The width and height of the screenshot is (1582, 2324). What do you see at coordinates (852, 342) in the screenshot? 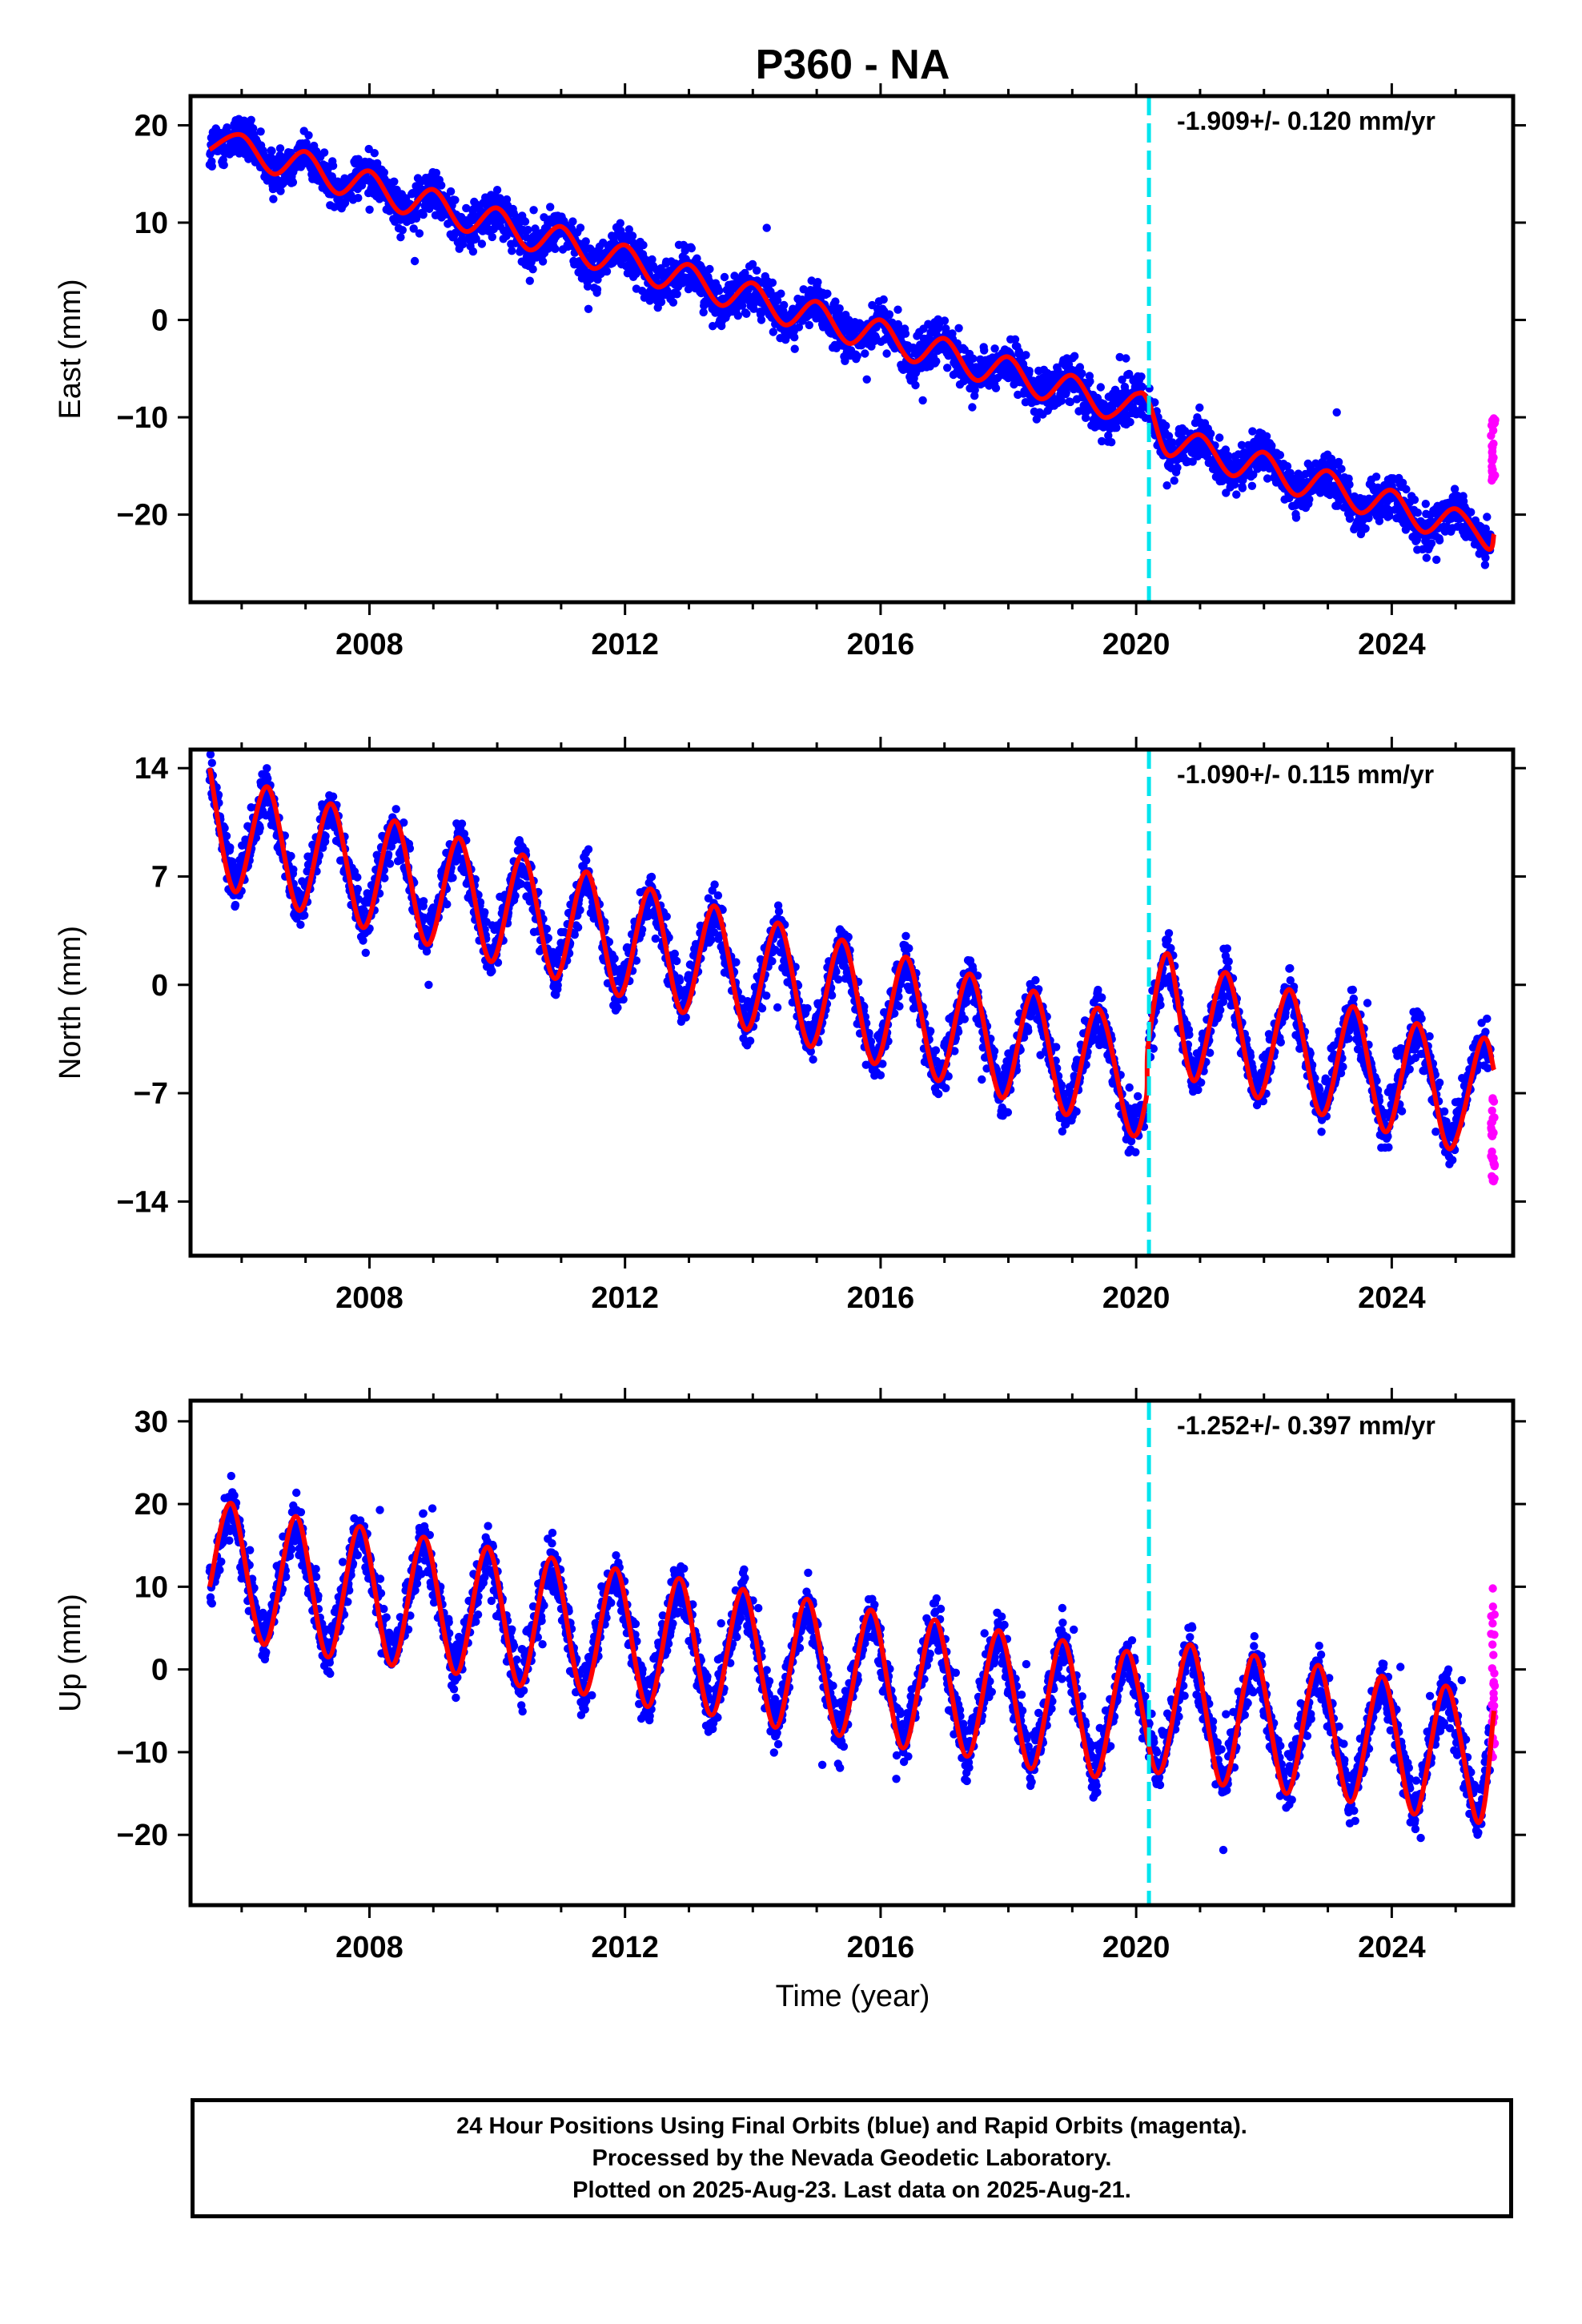
I see `model-curve` at bounding box center [852, 342].